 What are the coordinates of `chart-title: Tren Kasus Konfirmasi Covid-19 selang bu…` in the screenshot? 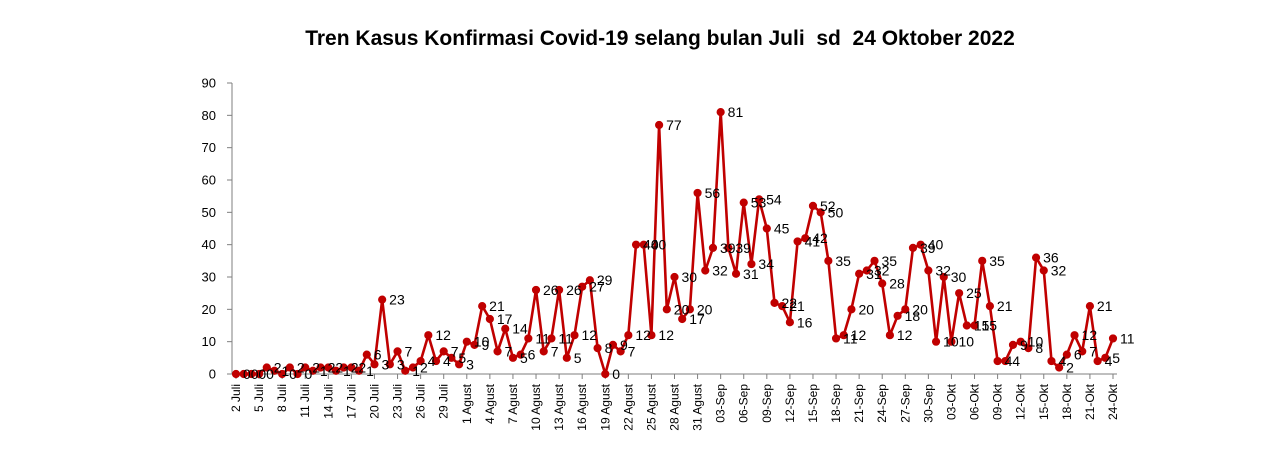 It's located at (660, 38).